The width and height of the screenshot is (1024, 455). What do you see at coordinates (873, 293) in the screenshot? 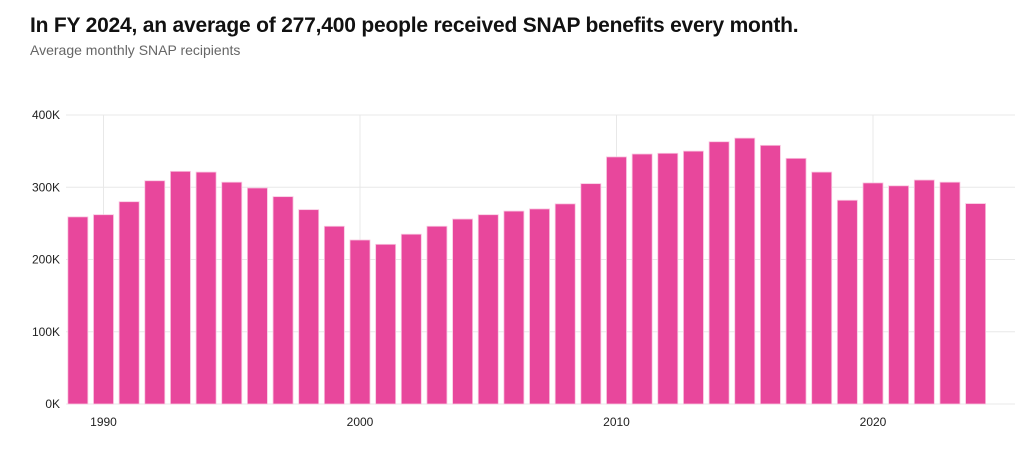
I see `bar-2020` at bounding box center [873, 293].